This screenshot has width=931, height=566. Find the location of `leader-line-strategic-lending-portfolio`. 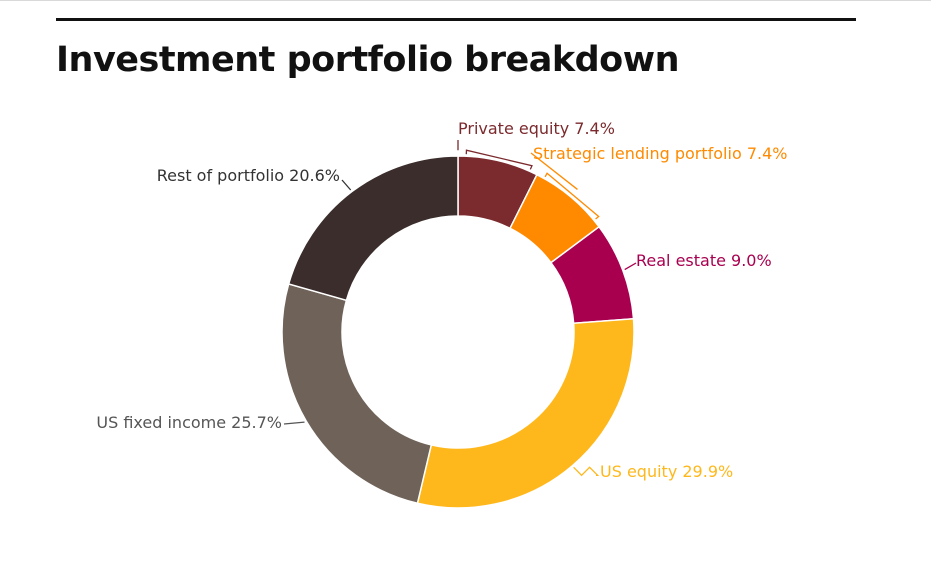

leader-line-strategic-lending-portfolio is located at coordinates (565, 186).